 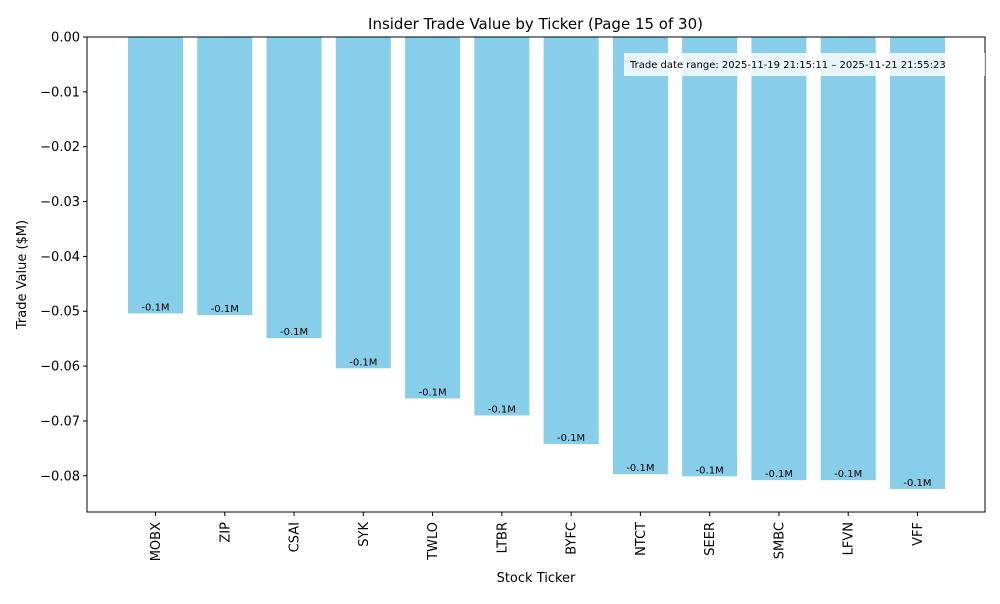 What do you see at coordinates (917, 263) in the screenshot?
I see `bar-vff` at bounding box center [917, 263].